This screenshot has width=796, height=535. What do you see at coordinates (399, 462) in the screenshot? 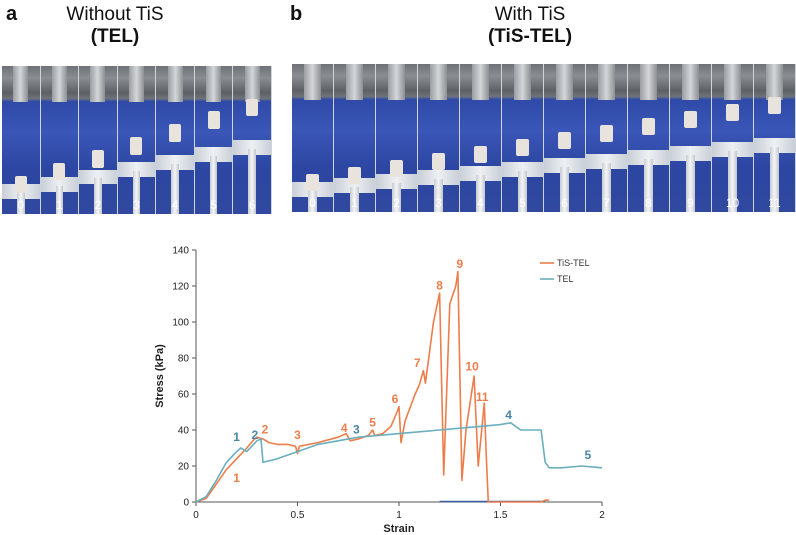
I see `series-line-tel` at bounding box center [399, 462].